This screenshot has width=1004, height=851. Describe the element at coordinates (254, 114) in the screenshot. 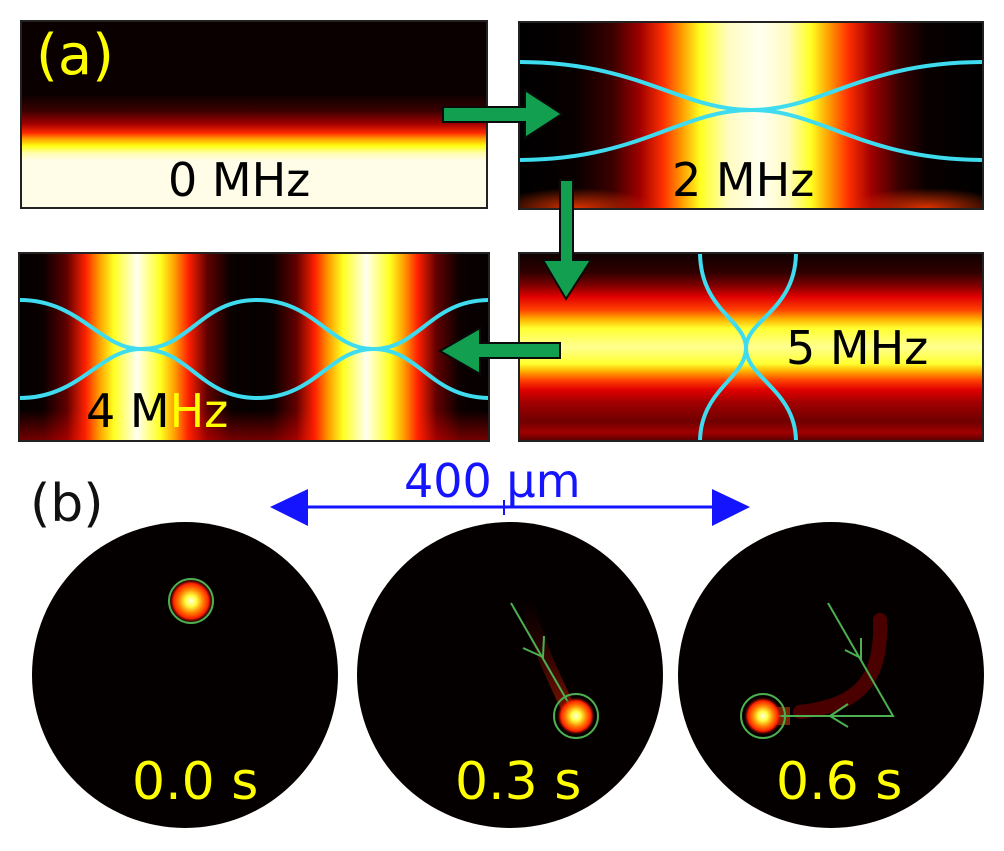

I see `map-0mhz` at that location.